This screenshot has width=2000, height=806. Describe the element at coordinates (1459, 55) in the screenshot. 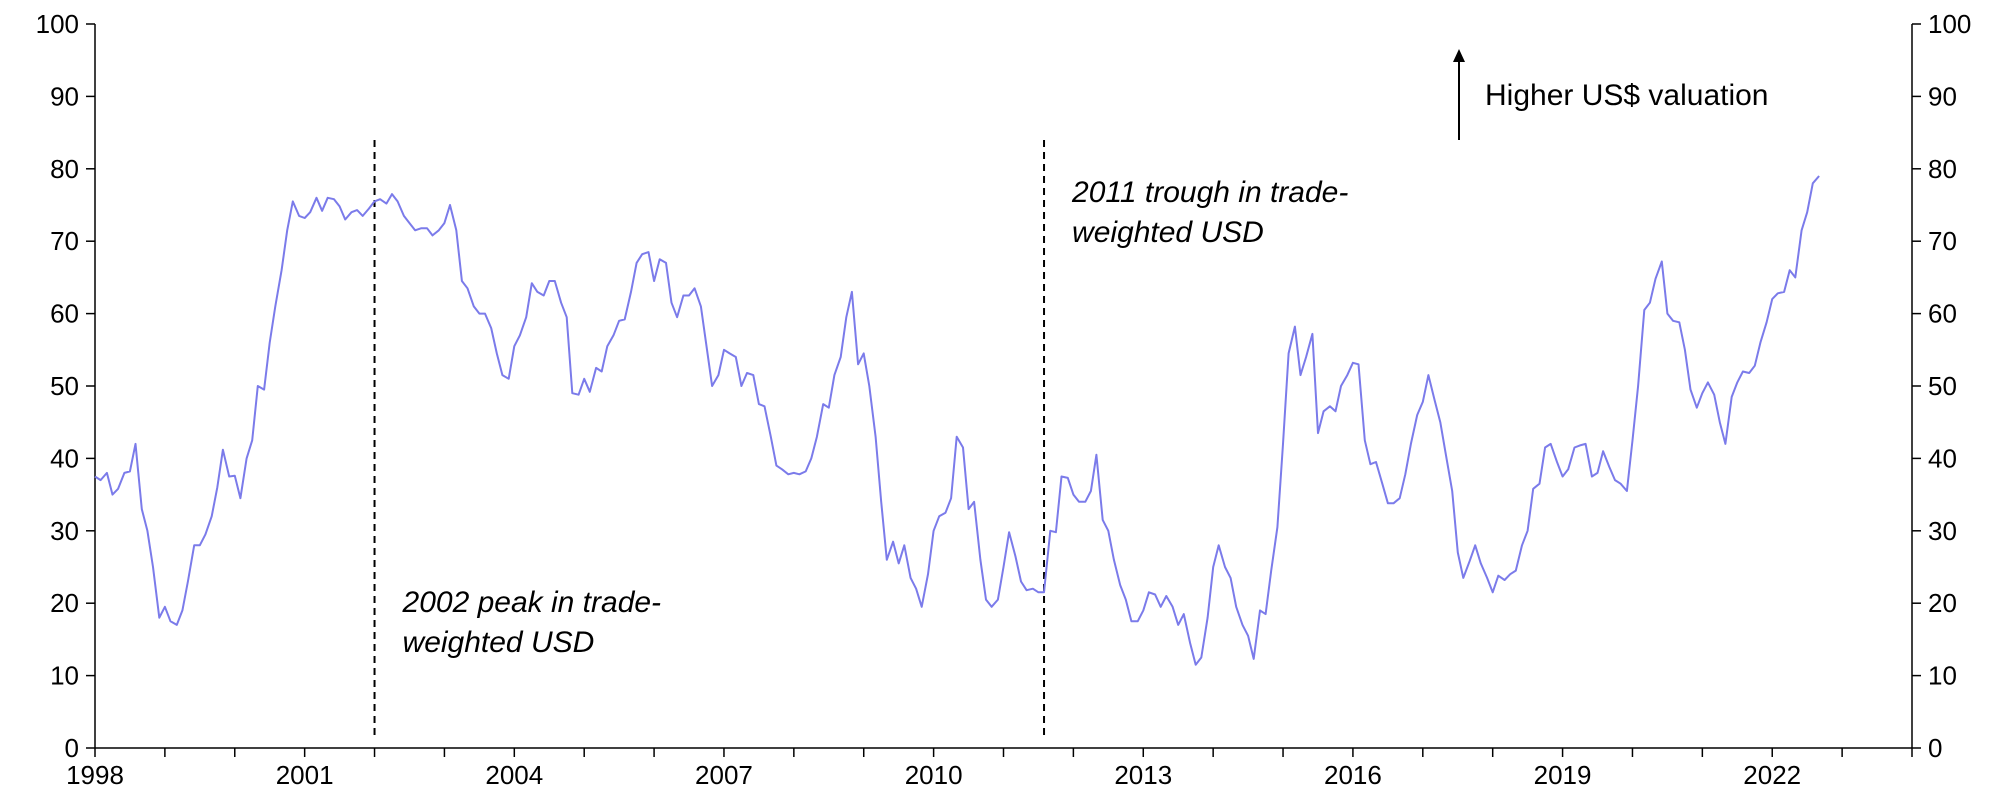

I see `arrow-head-icon` at that location.